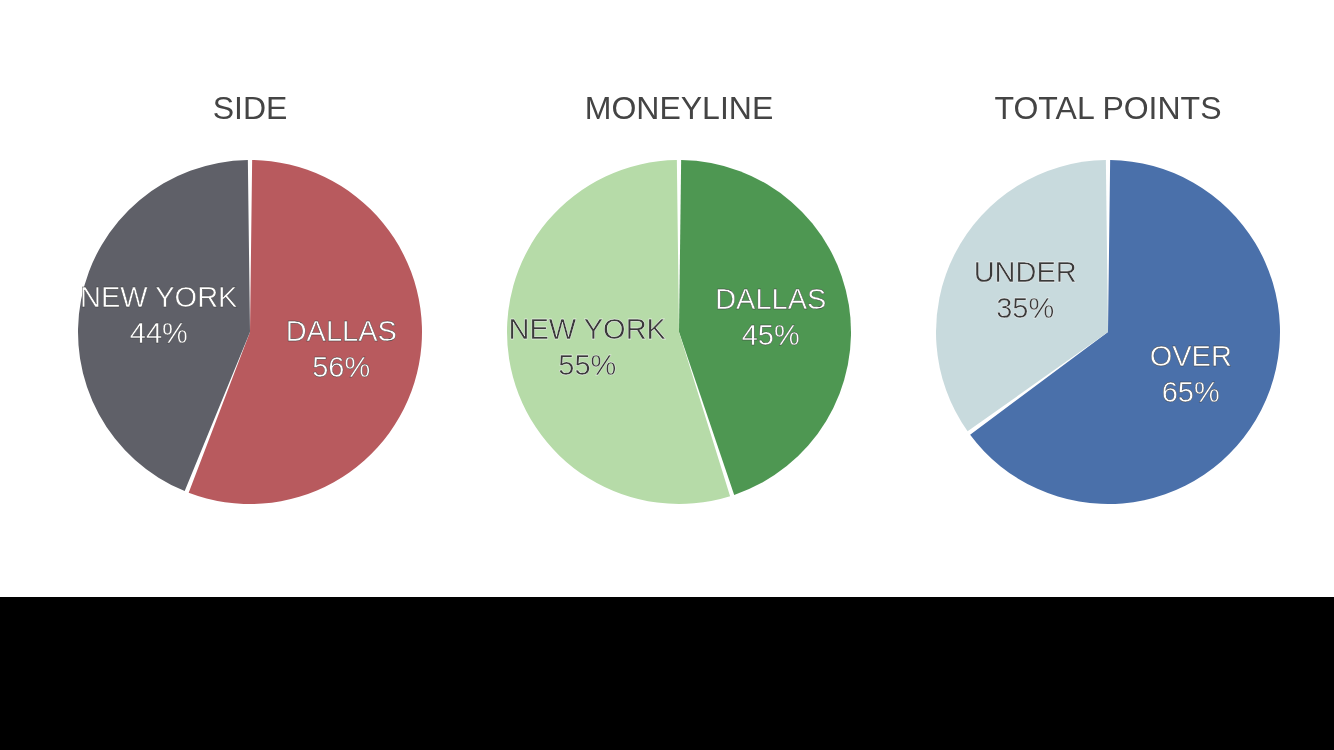 This screenshot has width=1334, height=750. Describe the element at coordinates (587, 364) in the screenshot. I see `data-label: 55%` at that location.